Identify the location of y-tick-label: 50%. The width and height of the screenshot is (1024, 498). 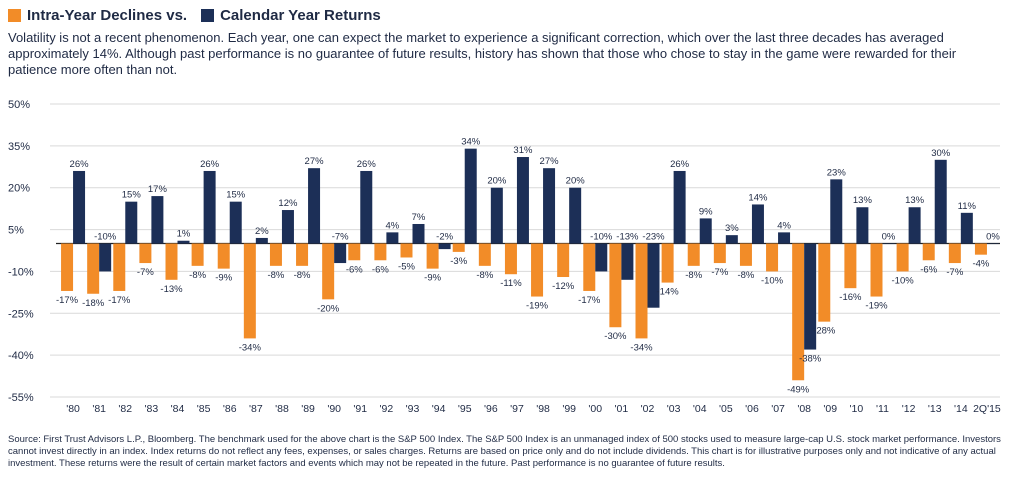
(19, 105).